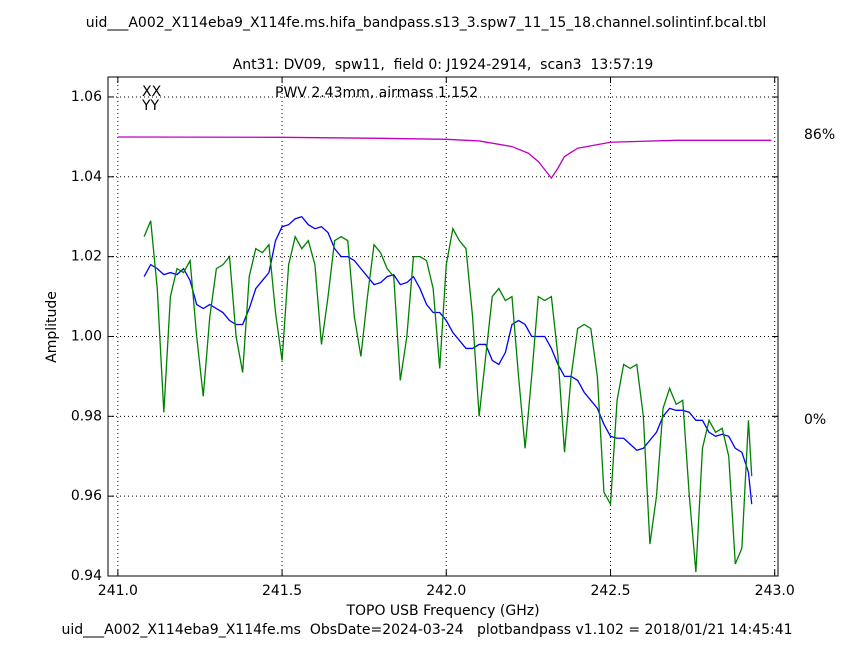  I want to click on y-tick-label: 0.98, so click(86, 416).